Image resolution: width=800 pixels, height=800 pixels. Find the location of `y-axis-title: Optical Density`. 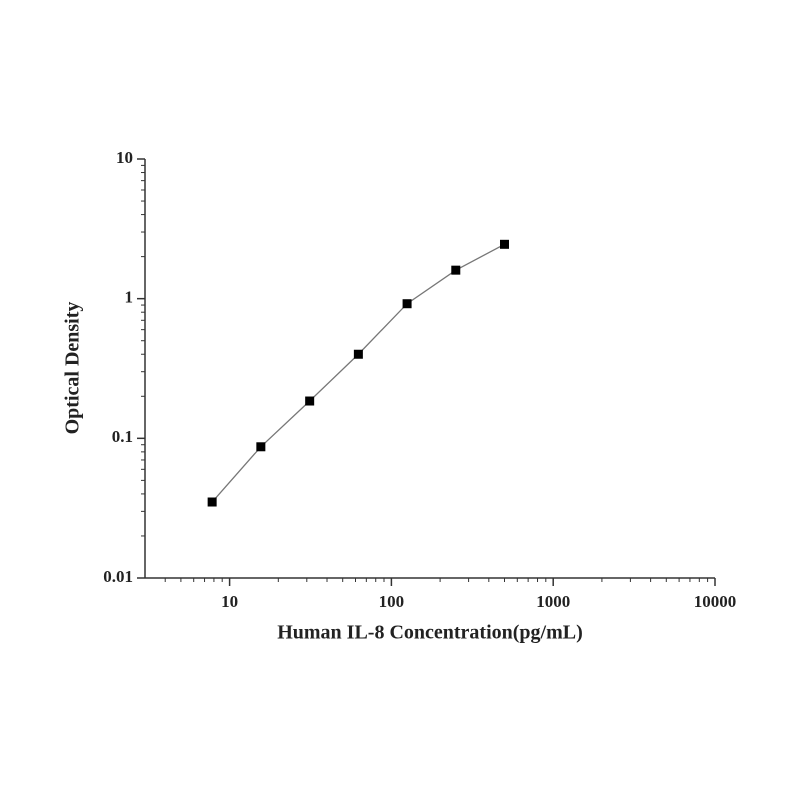

y-axis-title: Optical Density is located at coordinates (73, 368).